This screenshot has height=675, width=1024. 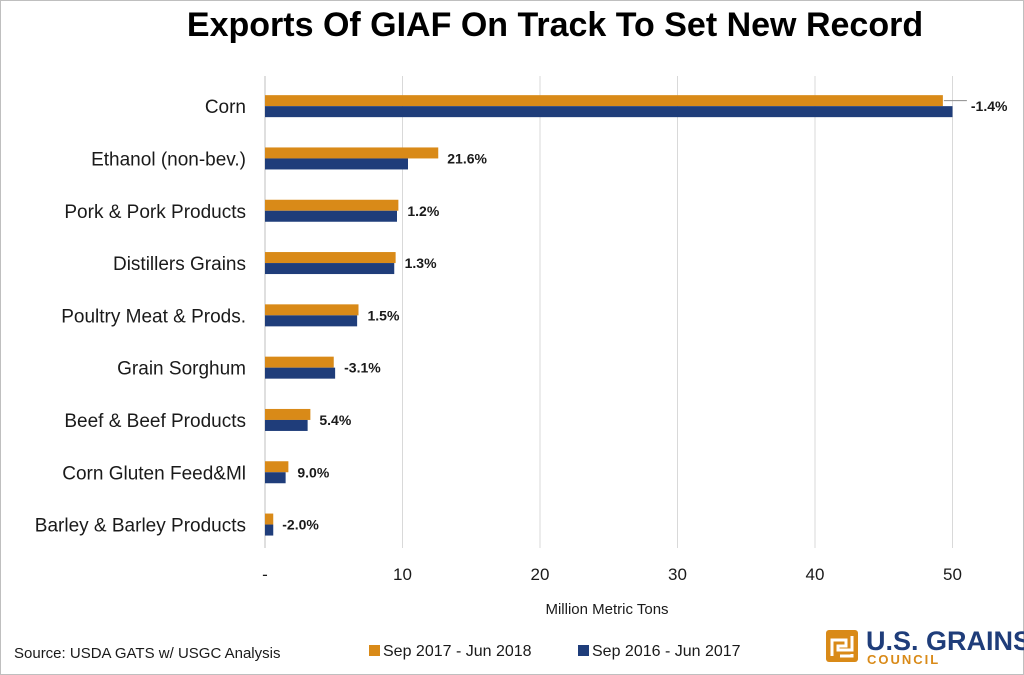 I want to click on x-tick-label: 10, so click(x=402, y=574).